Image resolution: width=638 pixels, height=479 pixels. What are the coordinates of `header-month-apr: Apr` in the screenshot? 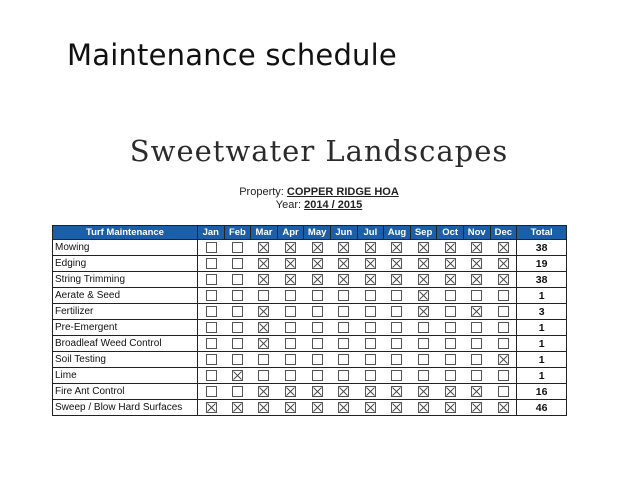 It's located at (290, 232).